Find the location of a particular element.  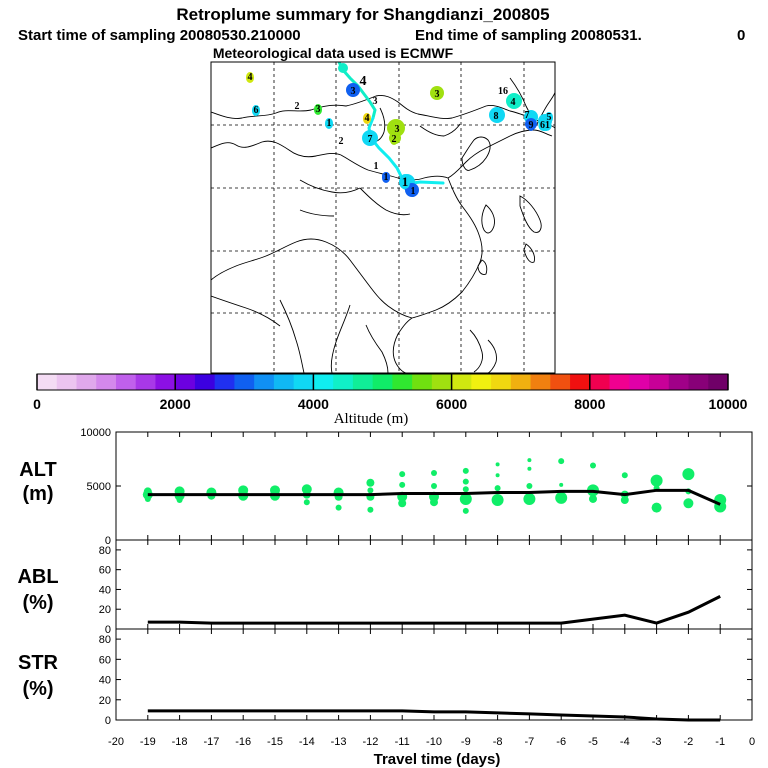

x-tick-label: -11 is located at coordinates (402, 742).